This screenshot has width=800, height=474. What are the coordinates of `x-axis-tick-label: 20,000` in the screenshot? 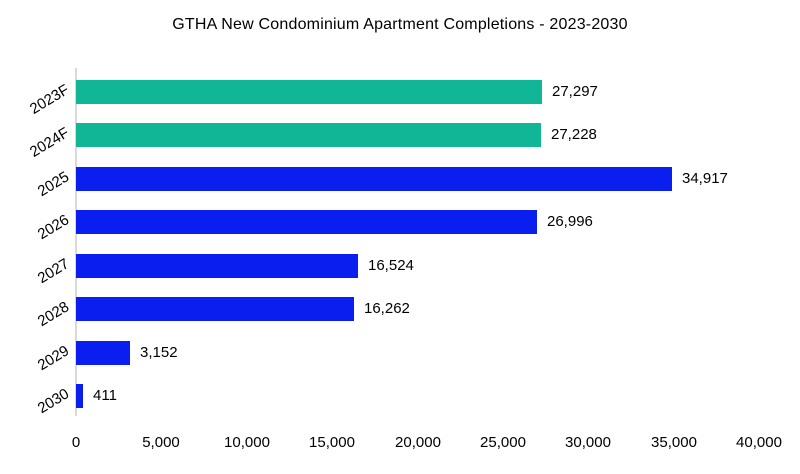 It's located at (418, 442).